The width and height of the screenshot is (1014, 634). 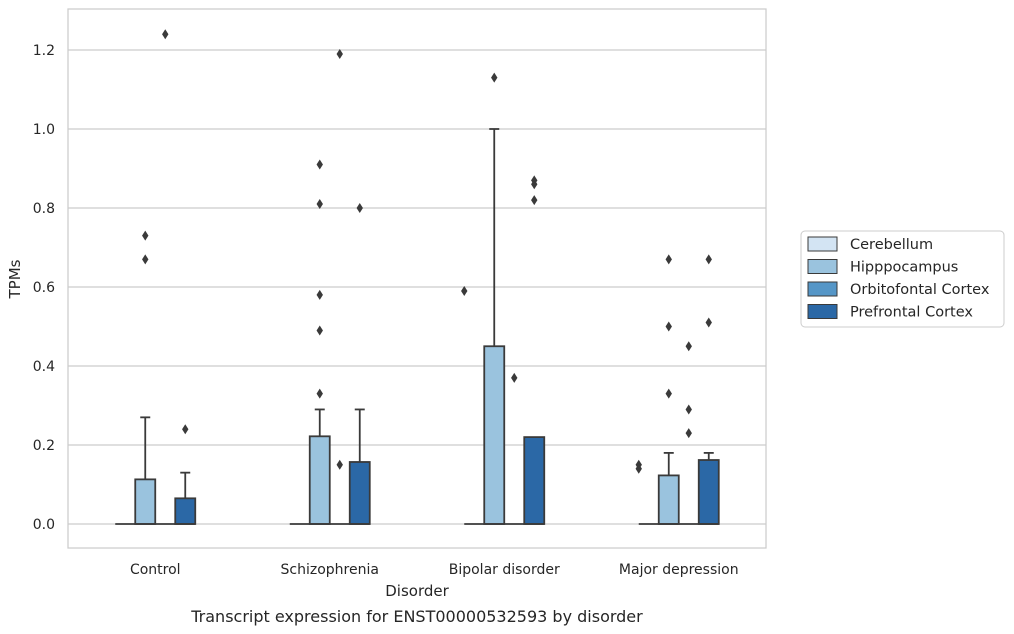 What do you see at coordinates (504, 570) in the screenshot?
I see `x-tick-label: Bipolar disorder` at bounding box center [504, 570].